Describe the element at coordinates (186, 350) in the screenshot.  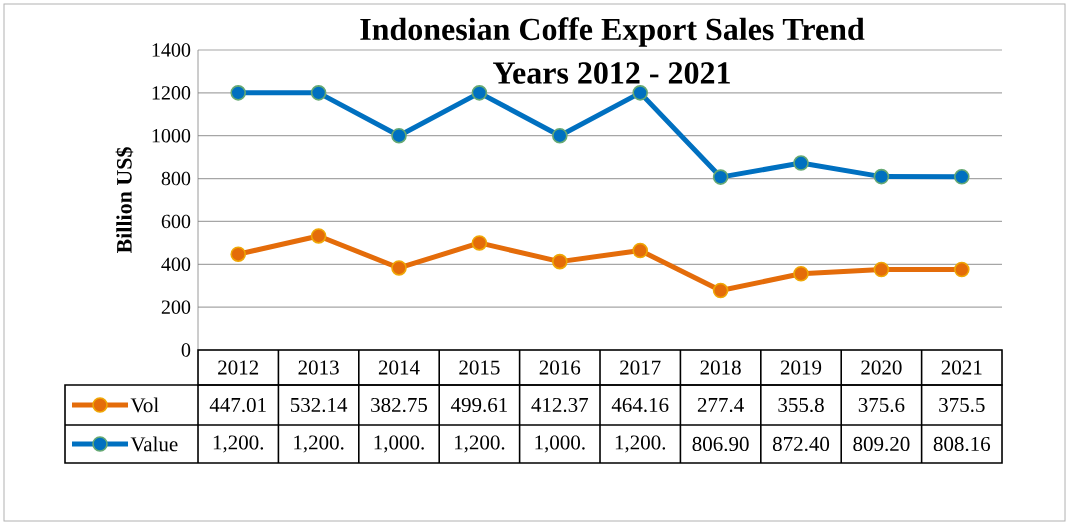
I see `y-tick-label: 0` at that location.